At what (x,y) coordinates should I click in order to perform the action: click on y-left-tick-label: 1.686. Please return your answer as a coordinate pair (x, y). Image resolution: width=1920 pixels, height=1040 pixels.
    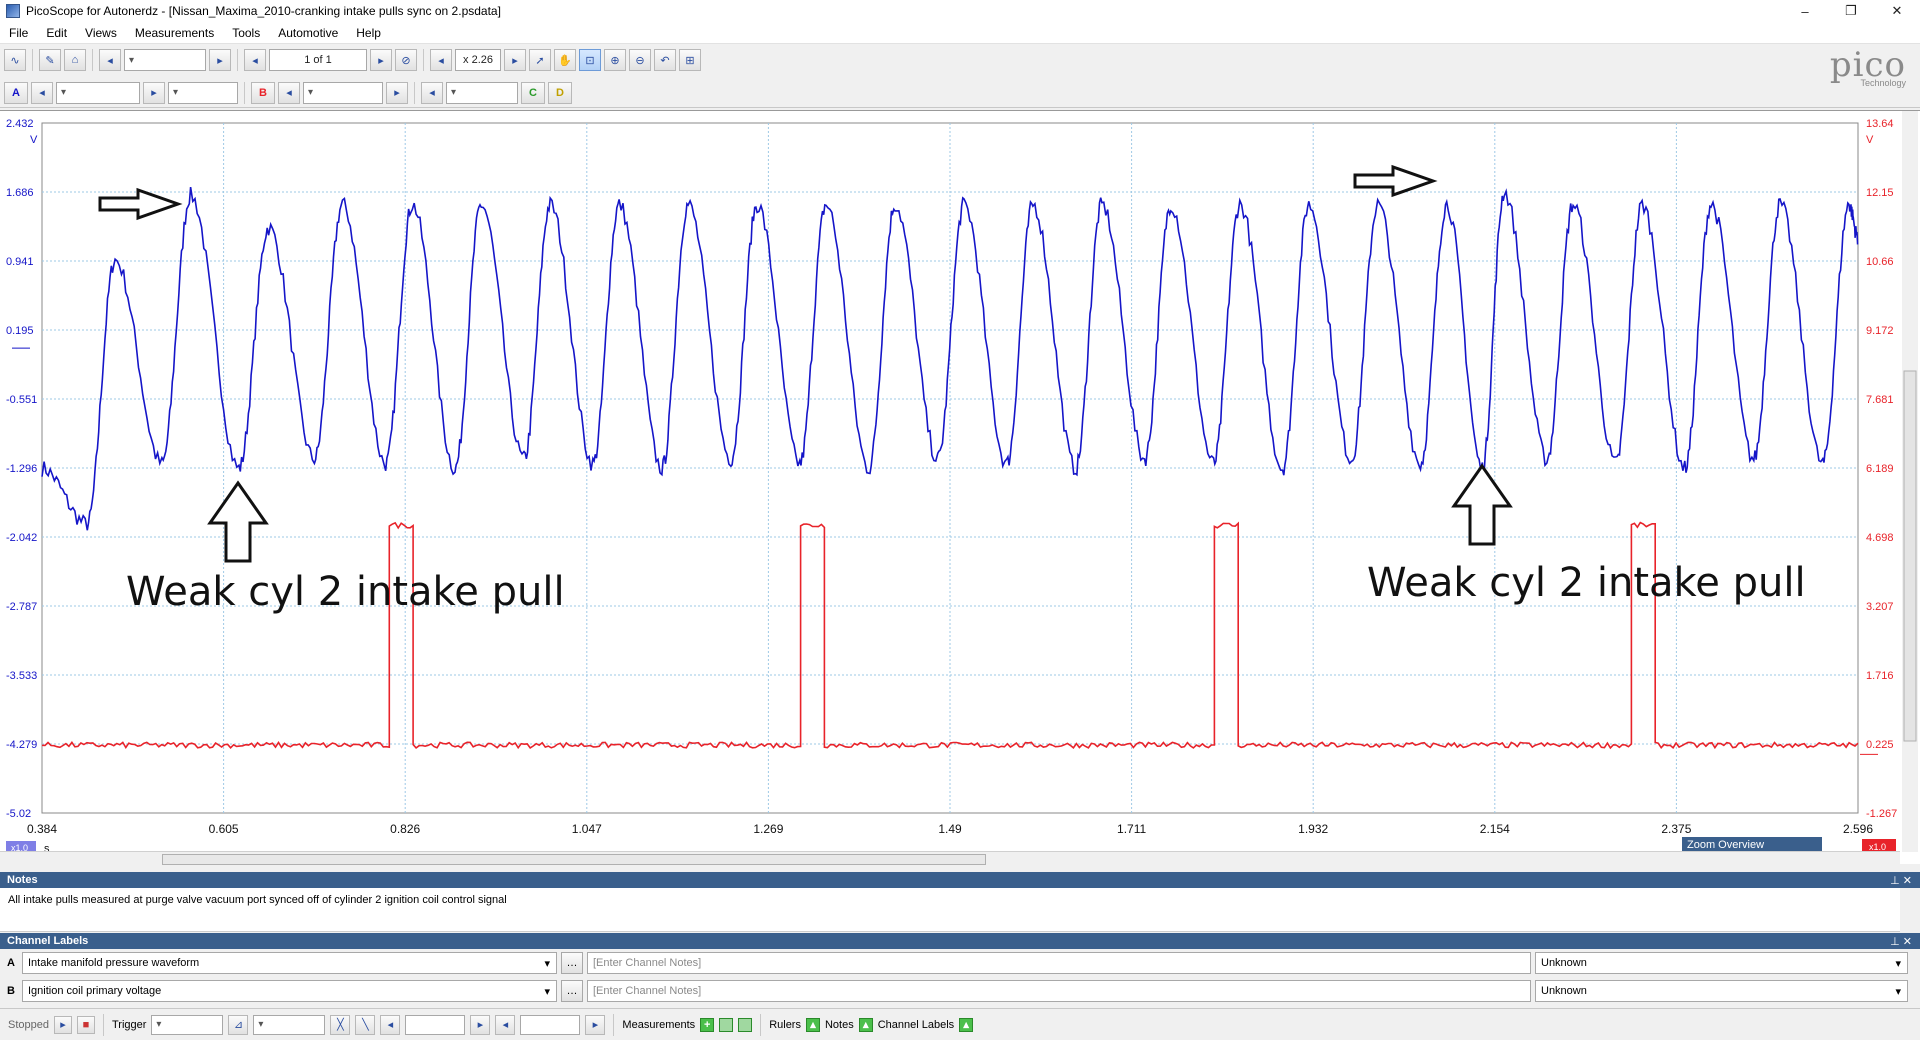
    Looking at the image, I should click on (20, 193).